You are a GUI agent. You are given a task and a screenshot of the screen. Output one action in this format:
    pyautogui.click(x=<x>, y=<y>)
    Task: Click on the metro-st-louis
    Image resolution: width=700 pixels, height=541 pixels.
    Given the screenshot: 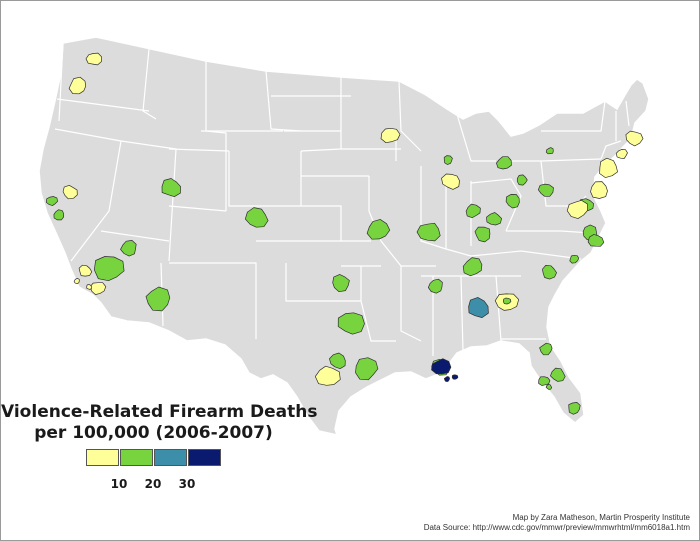 What is the action you would take?
    pyautogui.click(x=378, y=229)
    